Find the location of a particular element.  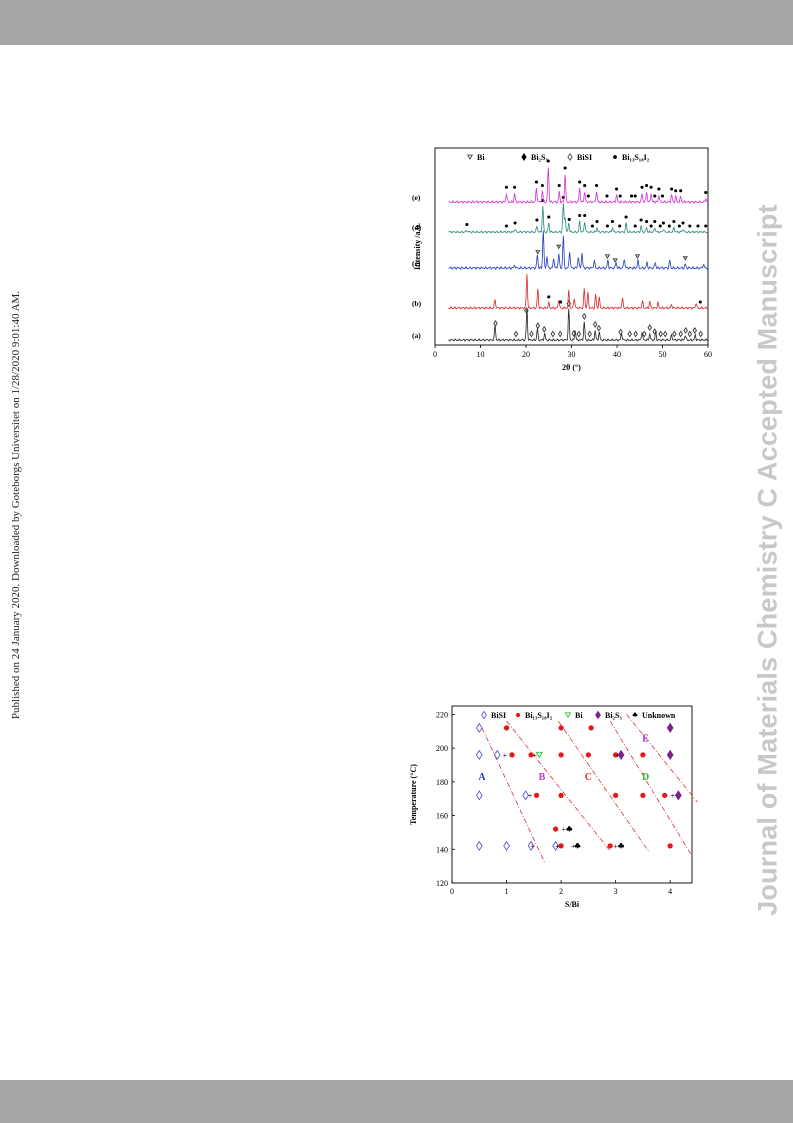

footer-band is located at coordinates (396, 1101).